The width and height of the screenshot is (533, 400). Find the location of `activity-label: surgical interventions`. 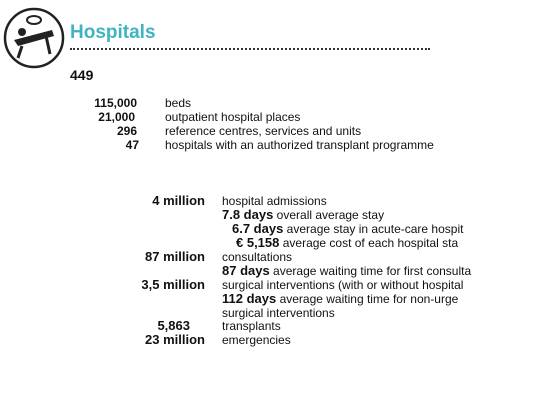

activity-label: surgical interventions is located at coordinates (278, 313).